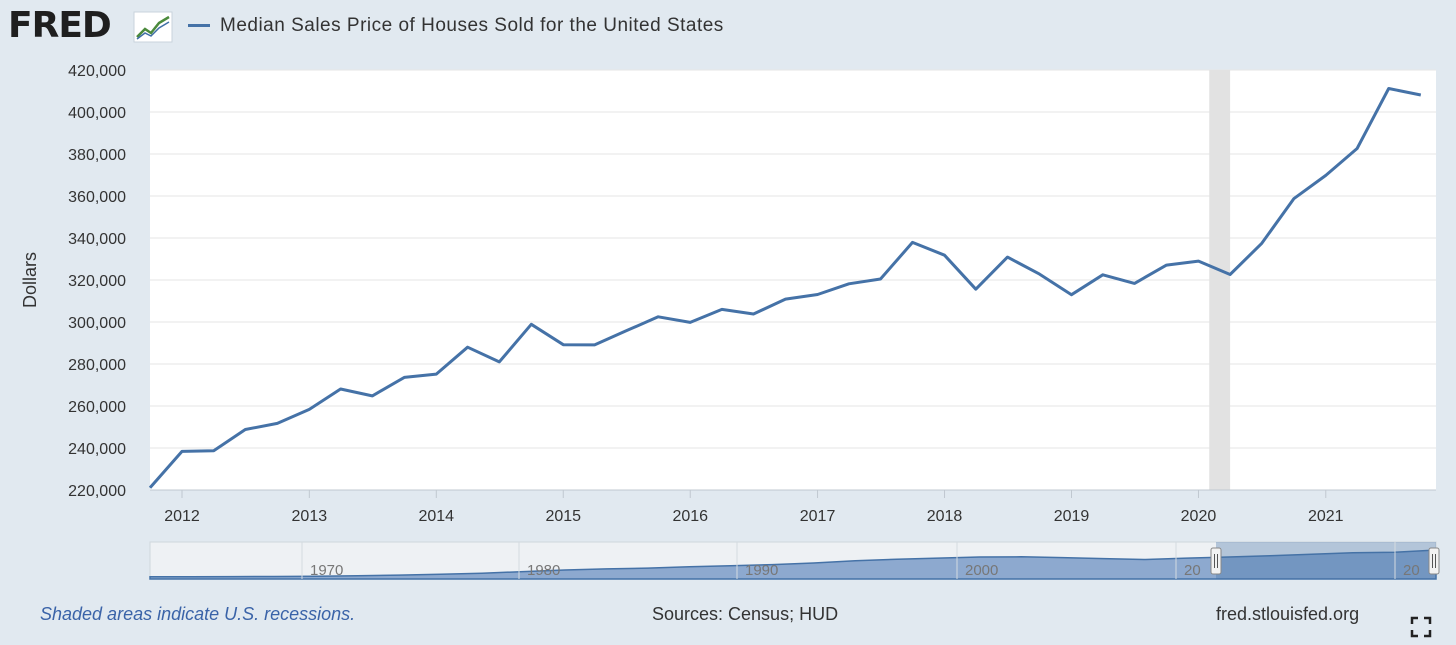 The height and width of the screenshot is (645, 1456). What do you see at coordinates (945, 516) in the screenshot?
I see `x-tick-label: 2018` at bounding box center [945, 516].